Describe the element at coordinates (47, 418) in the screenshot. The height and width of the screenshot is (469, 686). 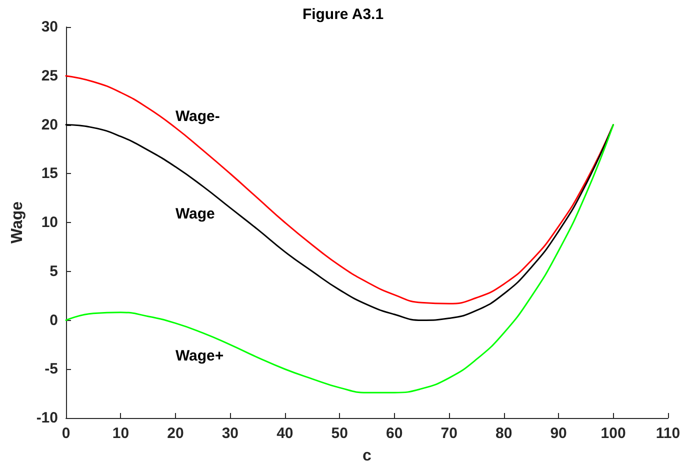
I see `y-tick-label: -10` at that location.